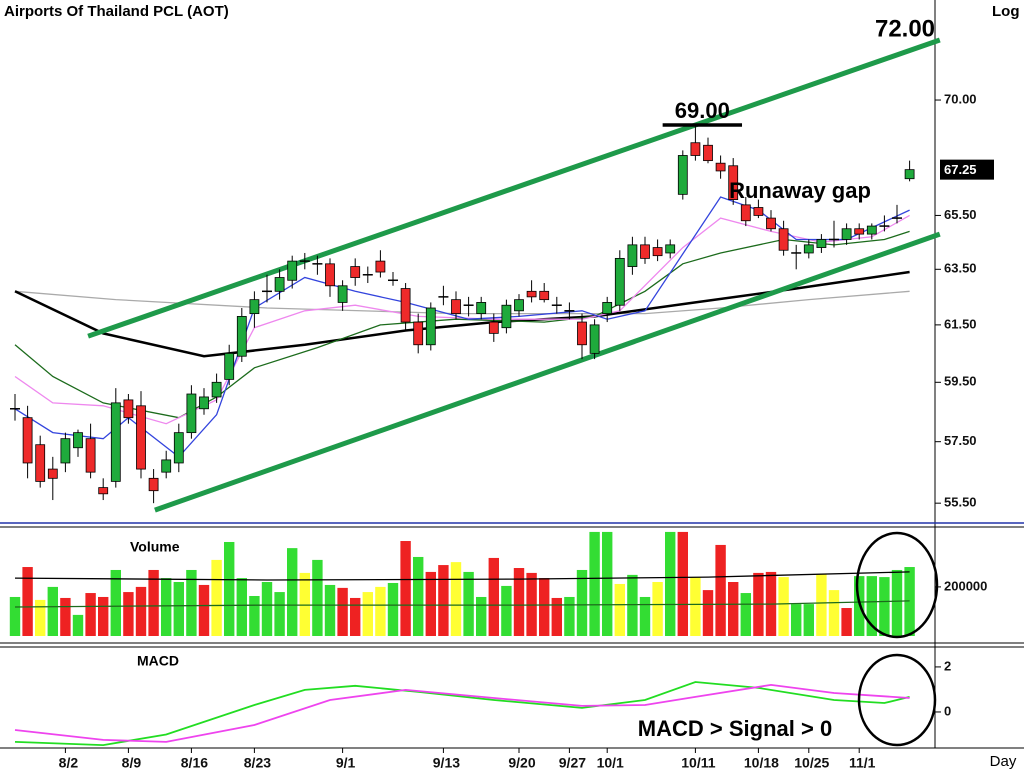  What do you see at coordinates (257, 763) in the screenshot?
I see `x-tick-label: 8/23` at bounding box center [257, 763].